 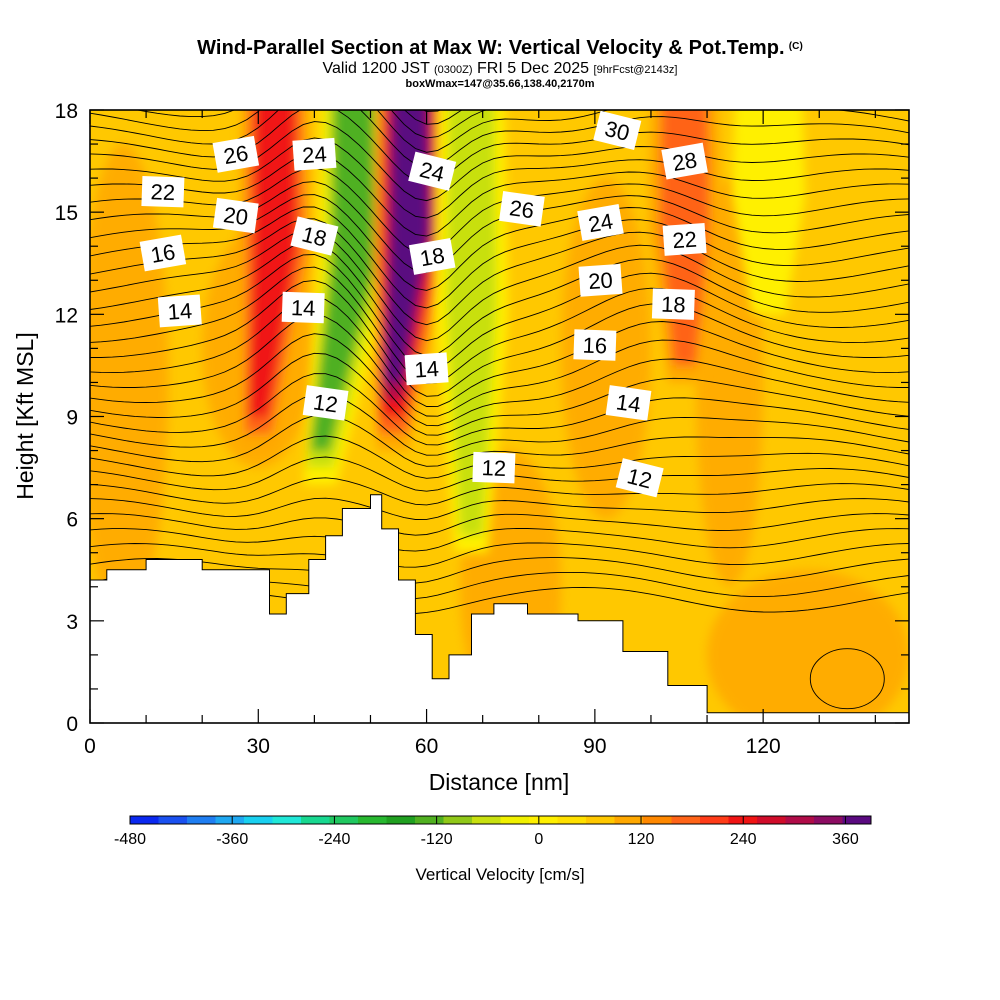 I want to click on subtitle-forecast: [9hrFcst@2143z], so click(x=635, y=70).